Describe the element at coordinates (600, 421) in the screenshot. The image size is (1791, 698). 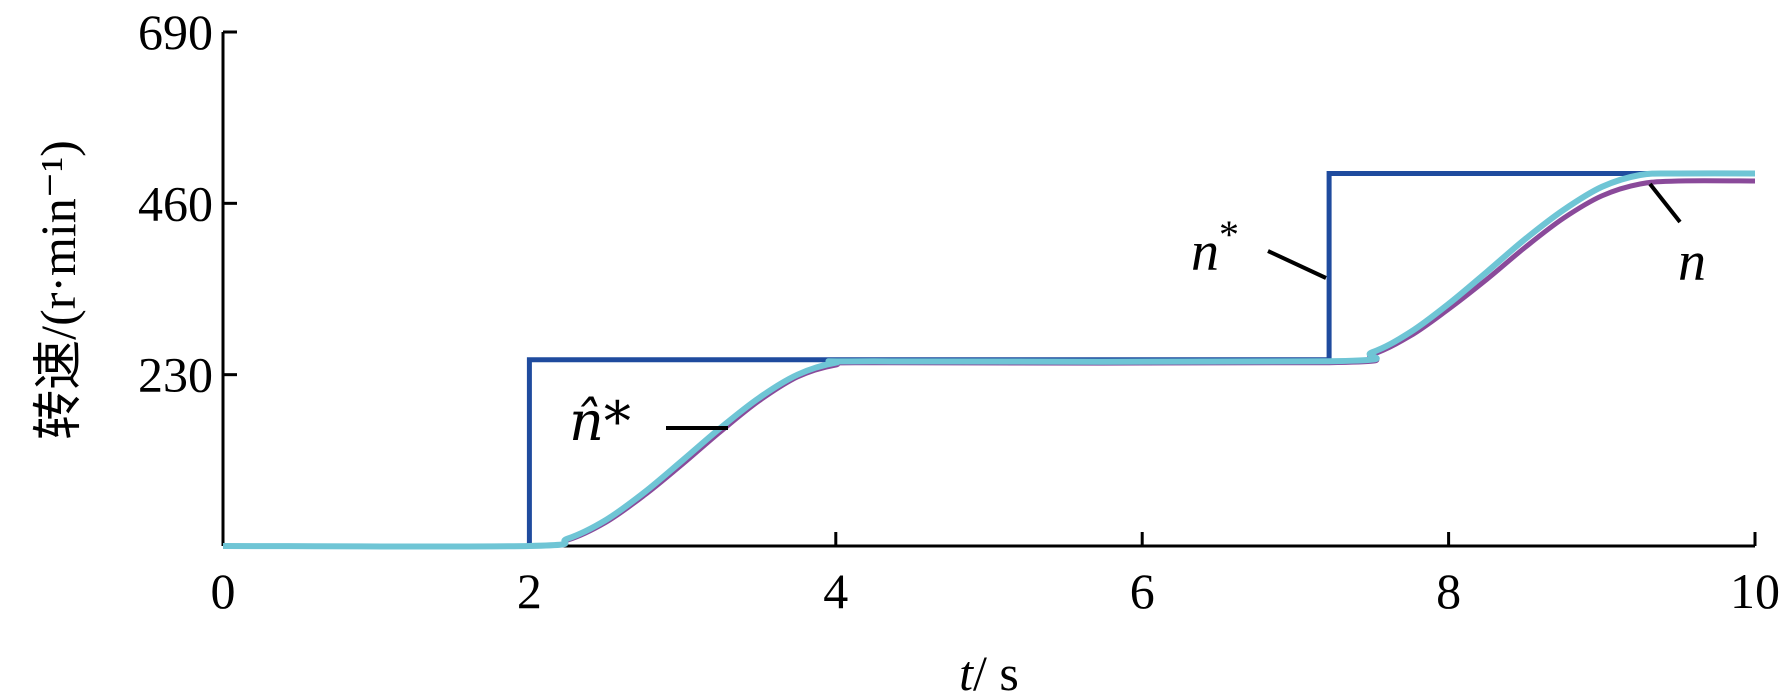
I see `annotation-n-hat-star: n̂*` at that location.